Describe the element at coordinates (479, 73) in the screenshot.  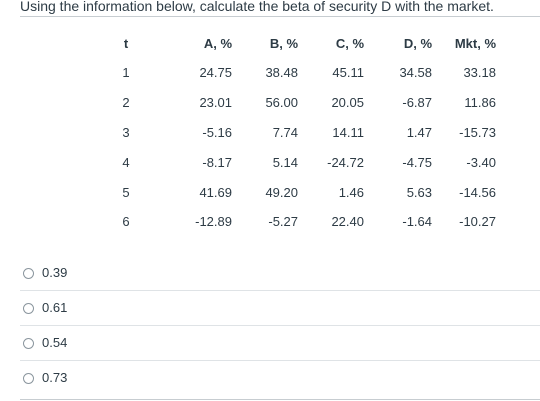
I see `table-cell: 33.18` at that location.